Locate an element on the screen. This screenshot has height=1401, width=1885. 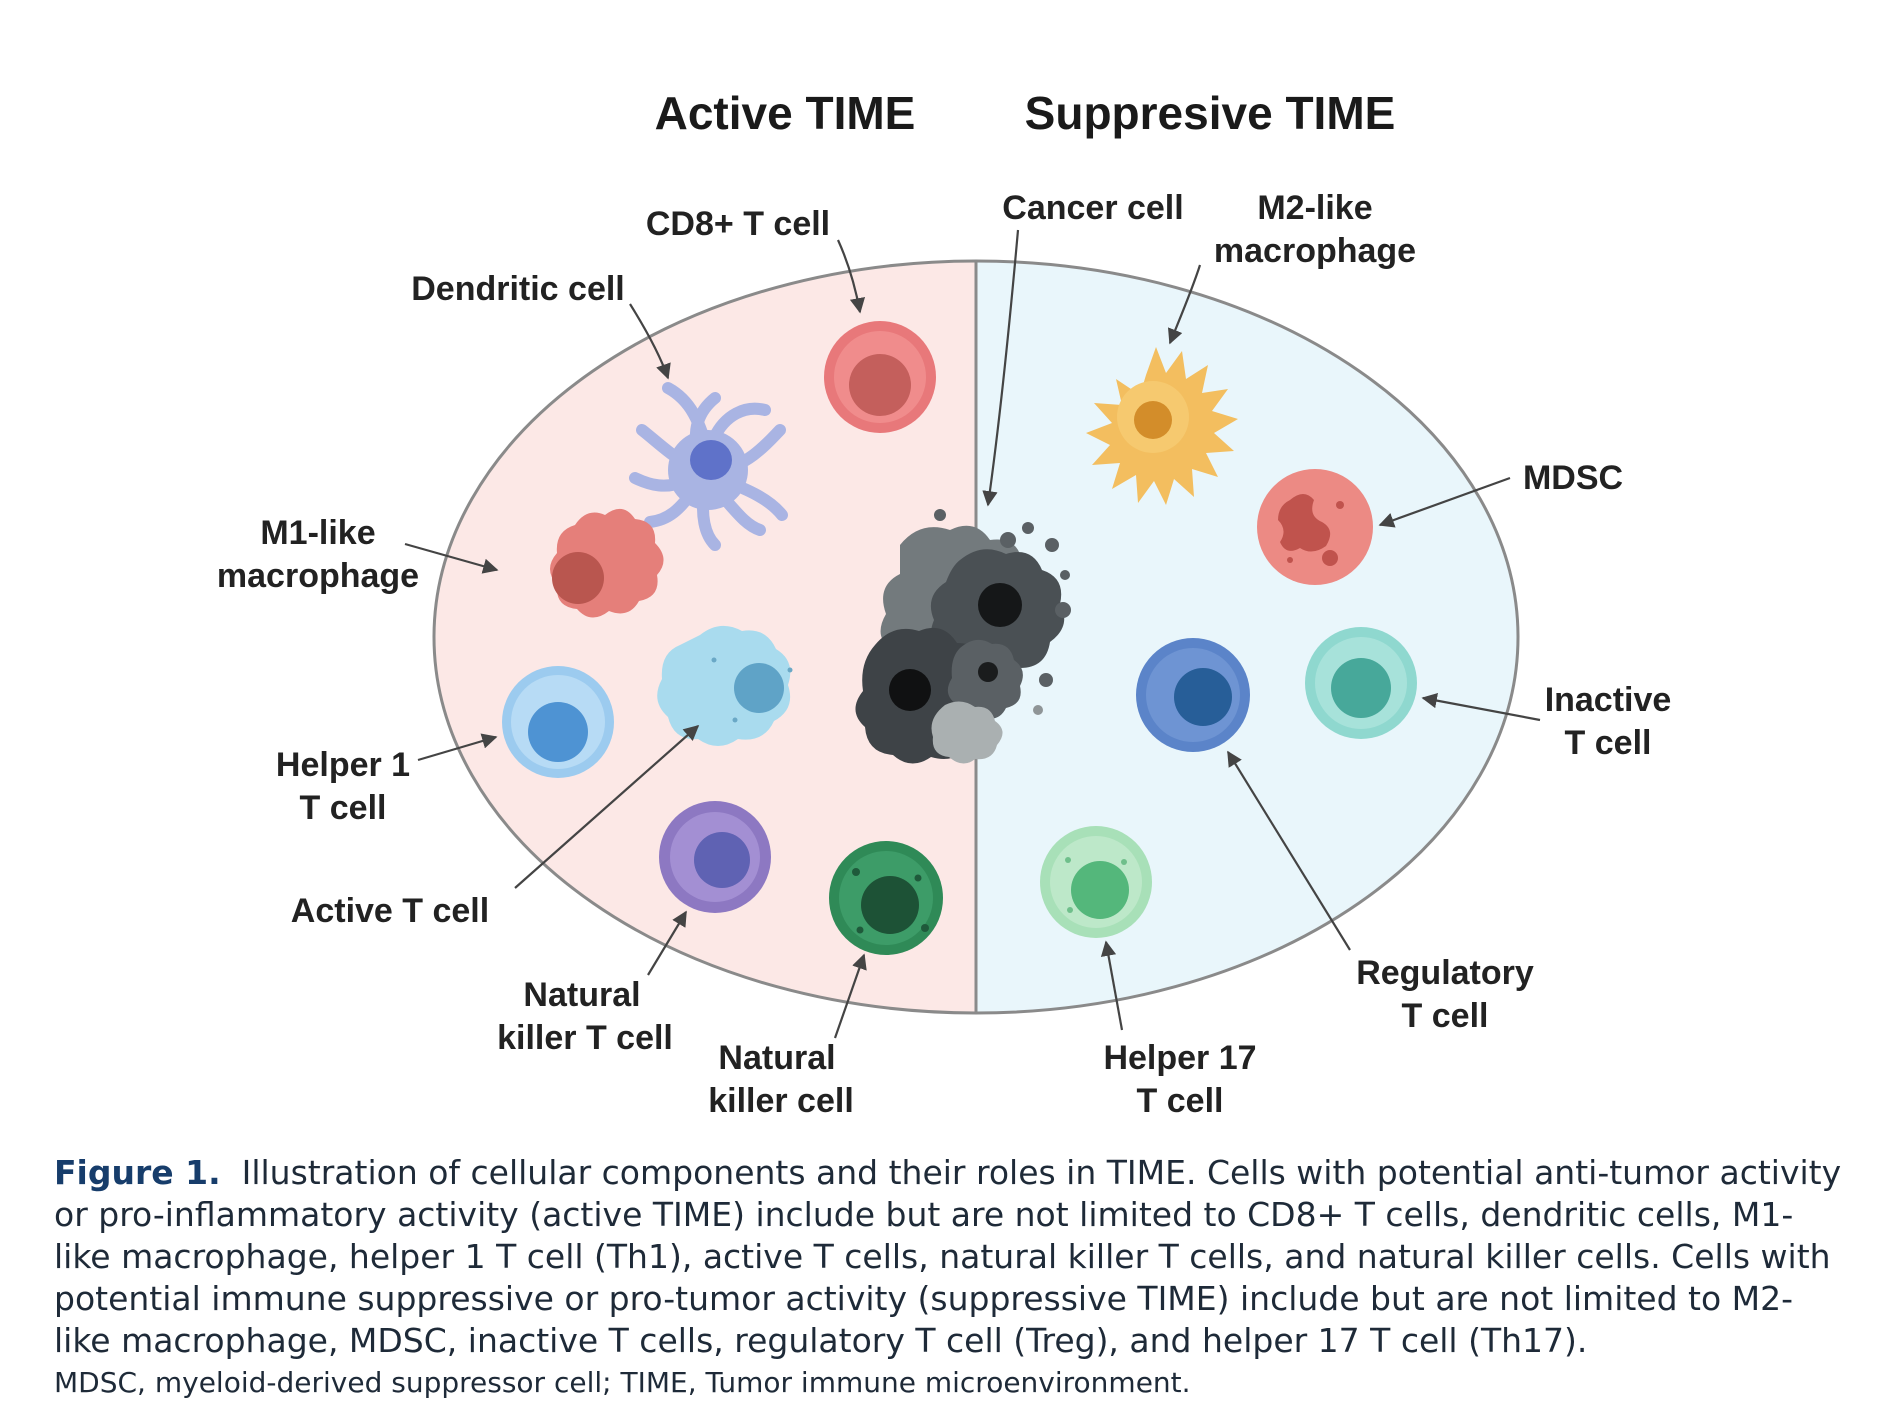
helper-17-t-cell-icon is located at coordinates (1096, 882).